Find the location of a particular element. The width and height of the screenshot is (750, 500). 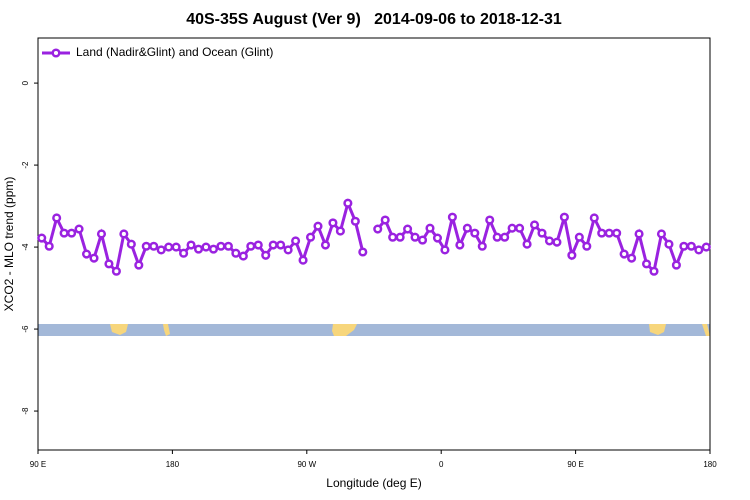

y-tick-label: 0 is located at coordinates (25, 82).